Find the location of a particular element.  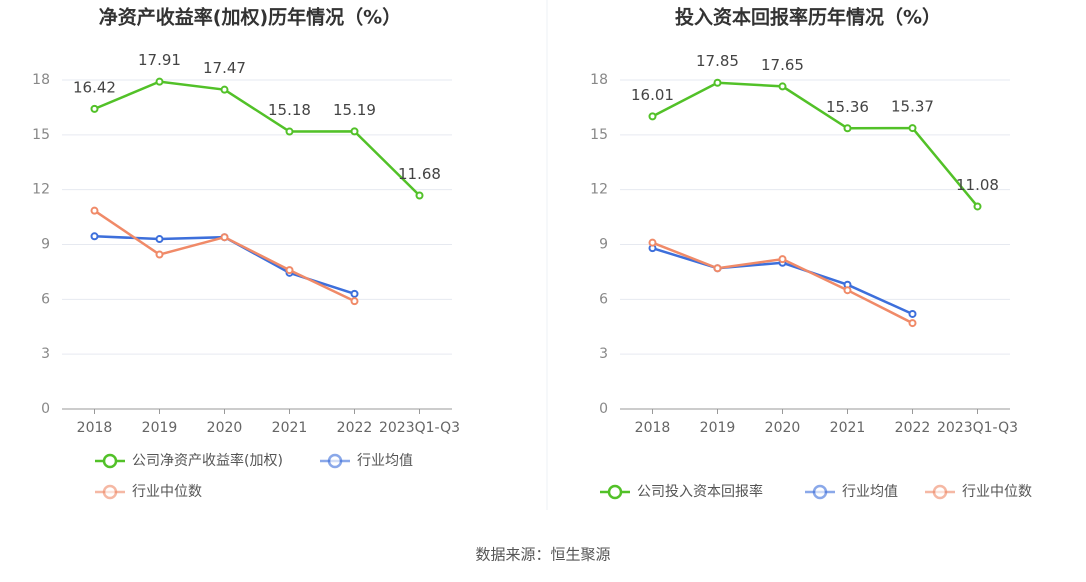

data-label: 15.37 is located at coordinates (912, 107).